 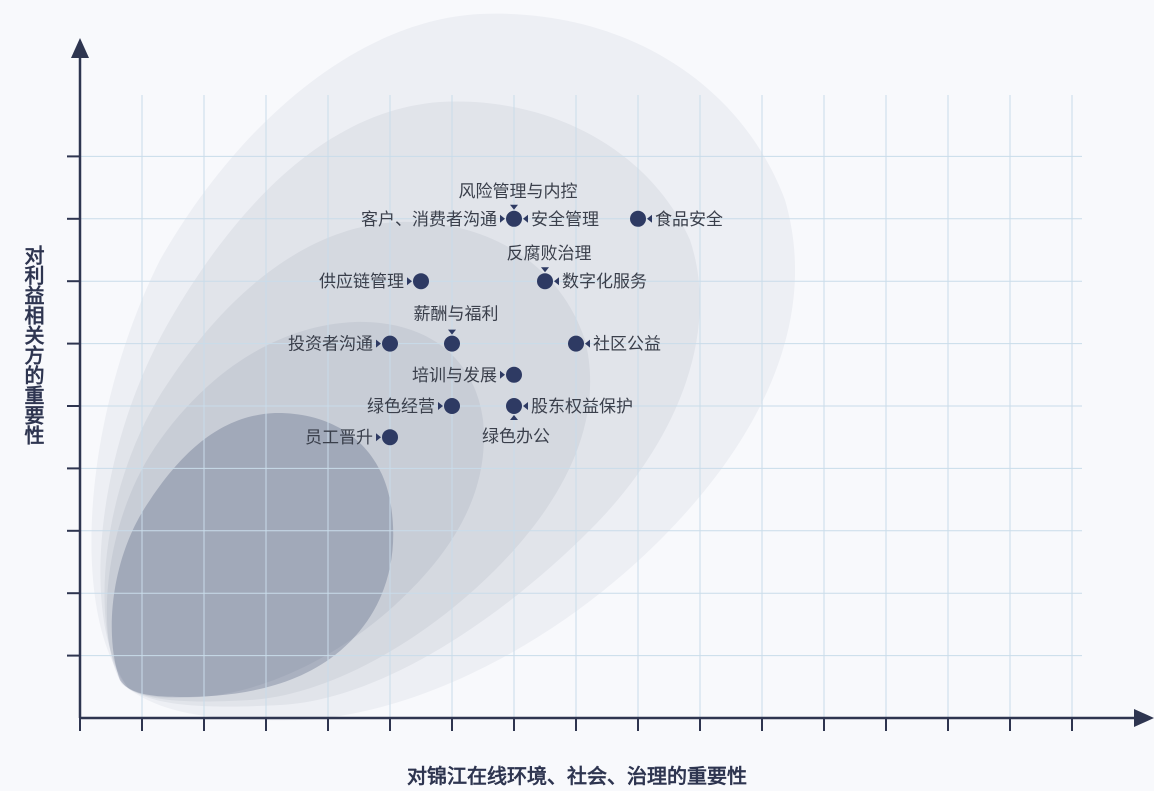 What do you see at coordinates (549, 254) in the screenshot?
I see `point-label-4: 反腐败治理` at bounding box center [549, 254].